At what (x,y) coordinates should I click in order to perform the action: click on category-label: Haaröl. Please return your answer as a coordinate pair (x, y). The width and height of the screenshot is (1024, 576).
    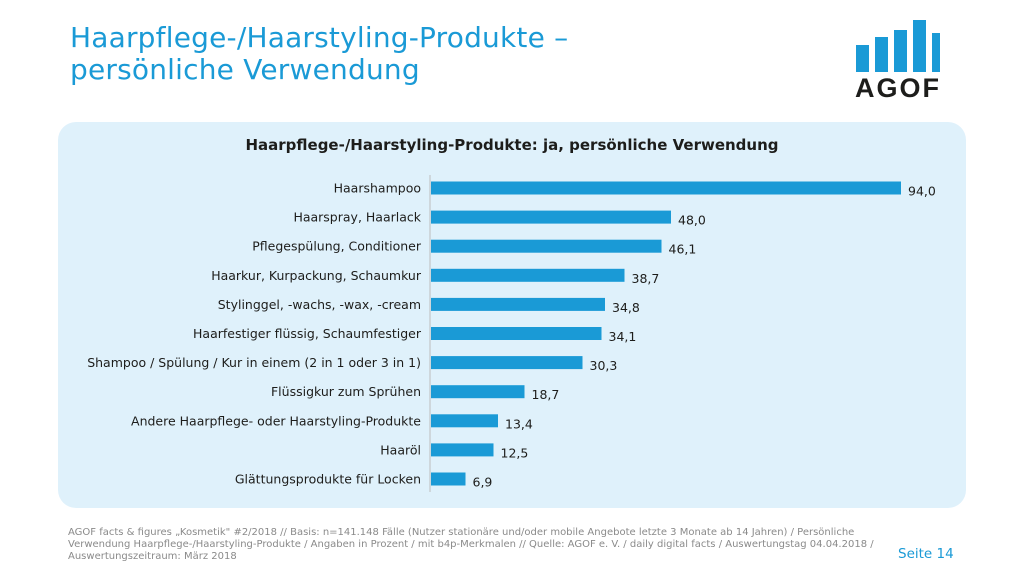
    Looking at the image, I should click on (400, 449).